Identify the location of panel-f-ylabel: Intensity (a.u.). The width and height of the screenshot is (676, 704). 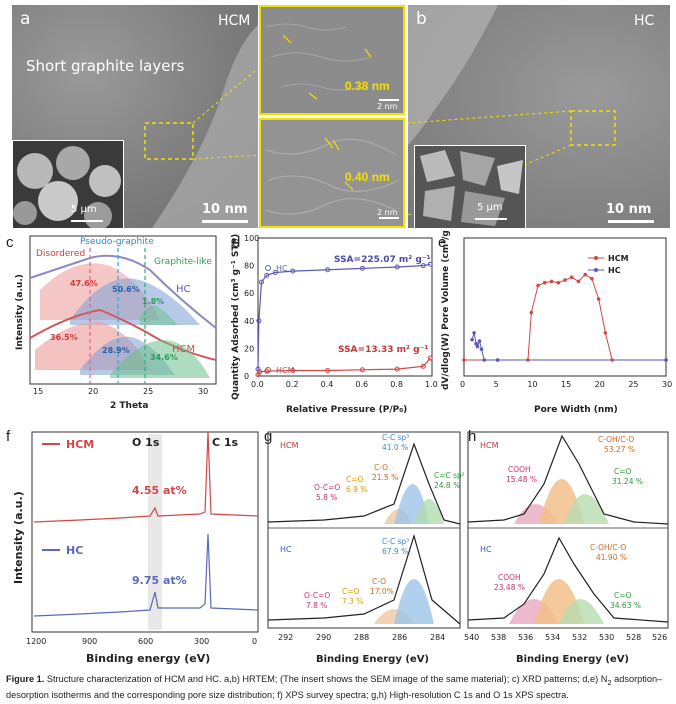
(18, 537).